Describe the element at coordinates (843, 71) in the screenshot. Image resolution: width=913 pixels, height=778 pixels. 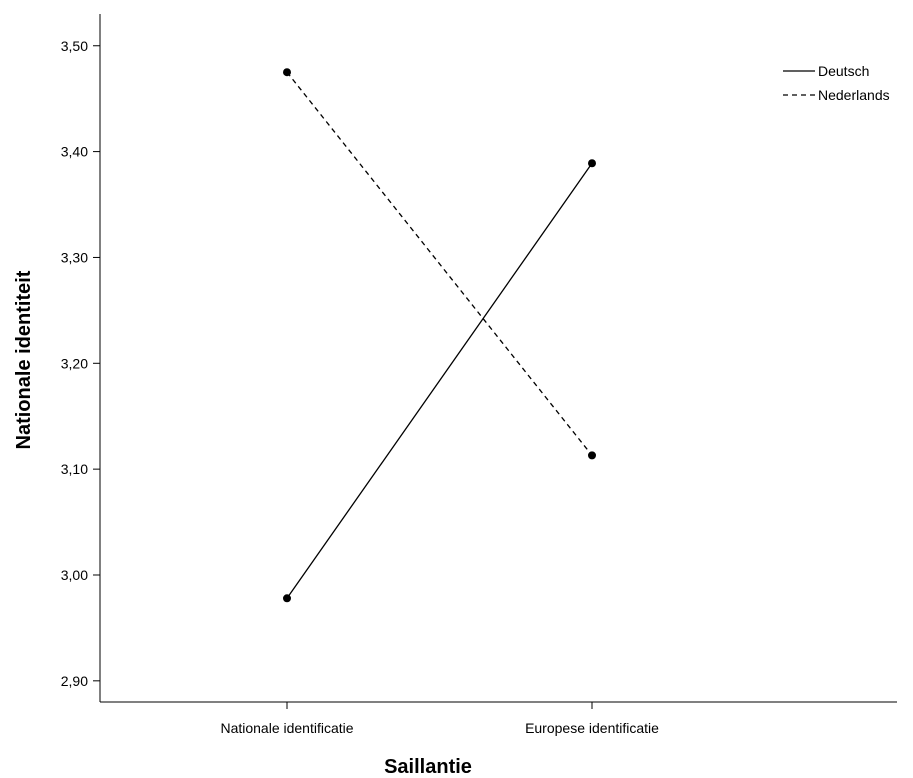
I see `legend-label-deutsch: Deutsch` at that location.